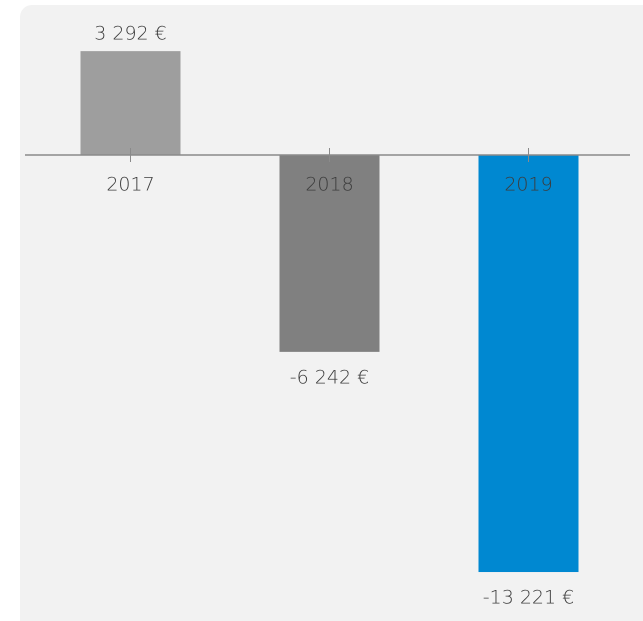 Image resolution: width=643 pixels, height=621 pixels. What do you see at coordinates (329, 377) in the screenshot?
I see `value-label: -6 242 €` at bounding box center [329, 377].